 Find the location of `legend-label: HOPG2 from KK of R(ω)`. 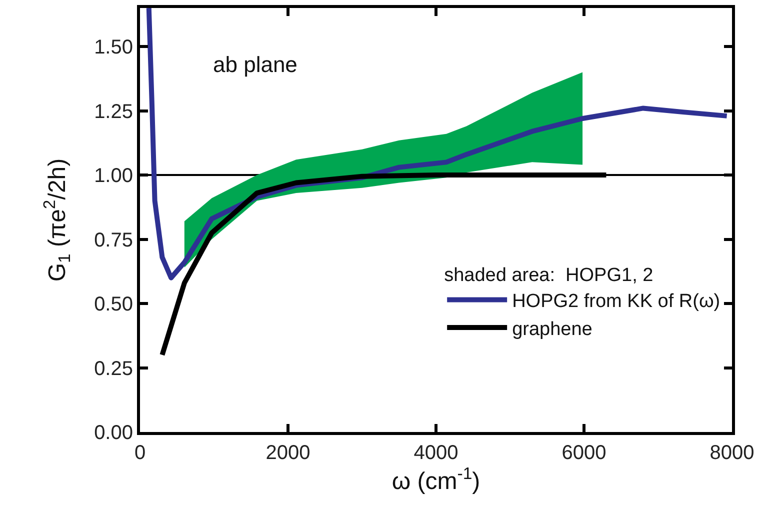

legend-label: HOPG2 from KK of R(ω) is located at coordinates (616, 301).